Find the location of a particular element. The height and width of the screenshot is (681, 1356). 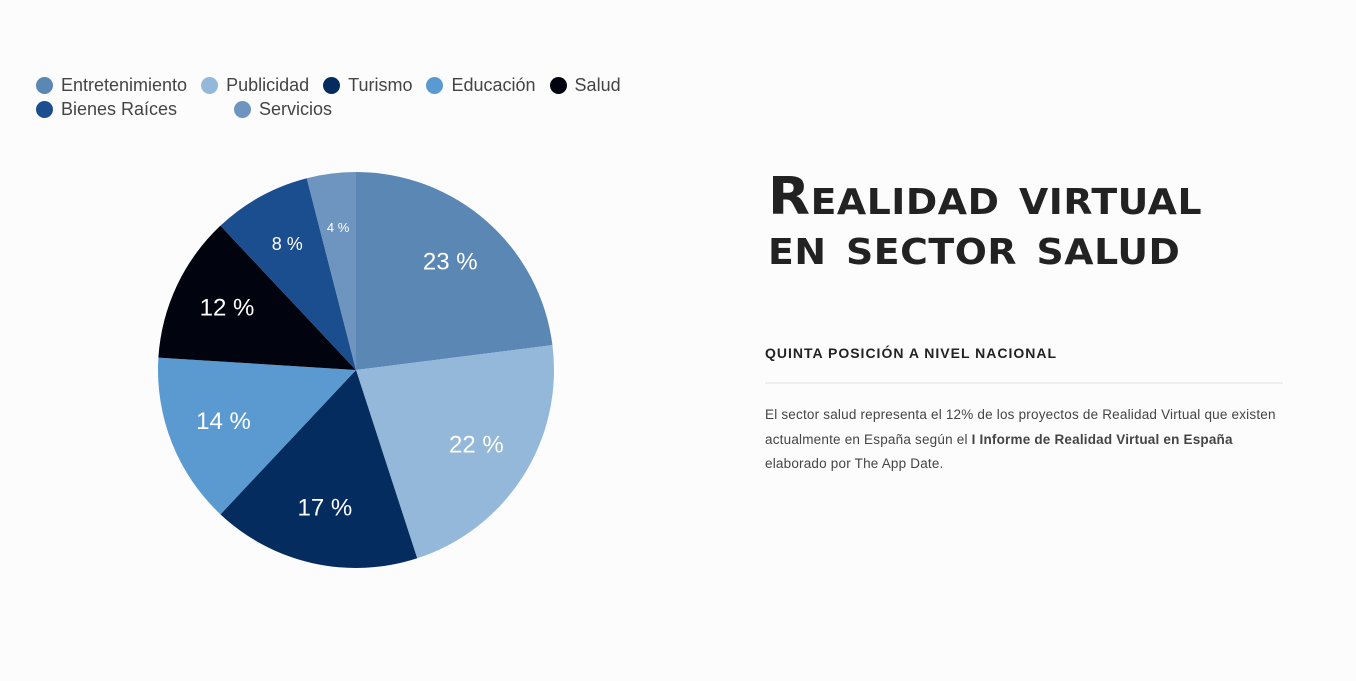

legend-item: Publicidad is located at coordinates (255, 85).